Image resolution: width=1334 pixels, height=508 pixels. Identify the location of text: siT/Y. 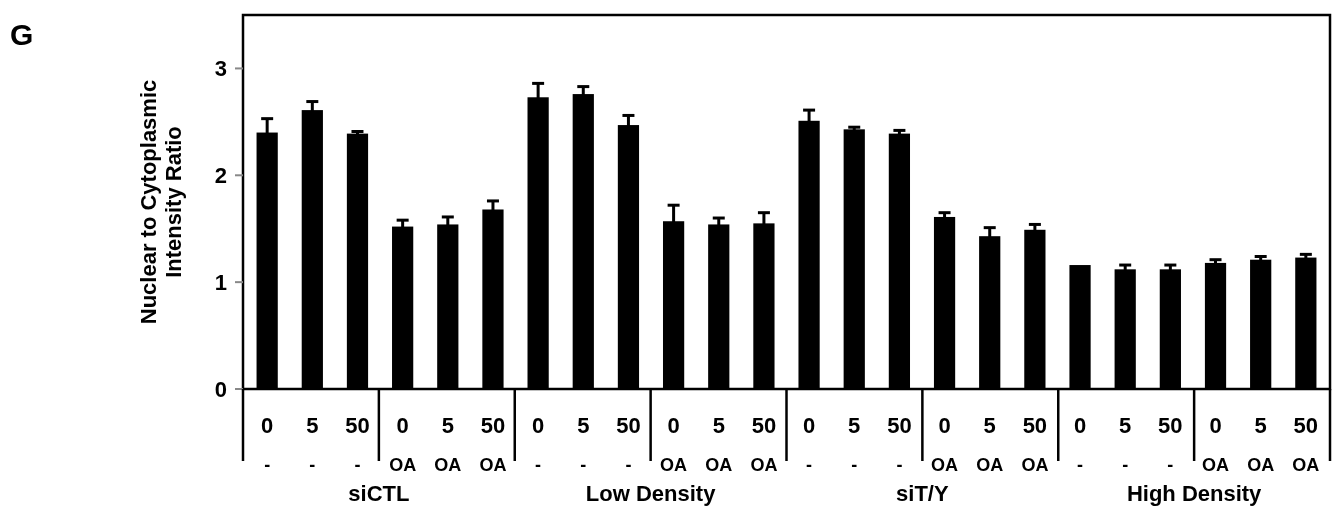
(922, 493).